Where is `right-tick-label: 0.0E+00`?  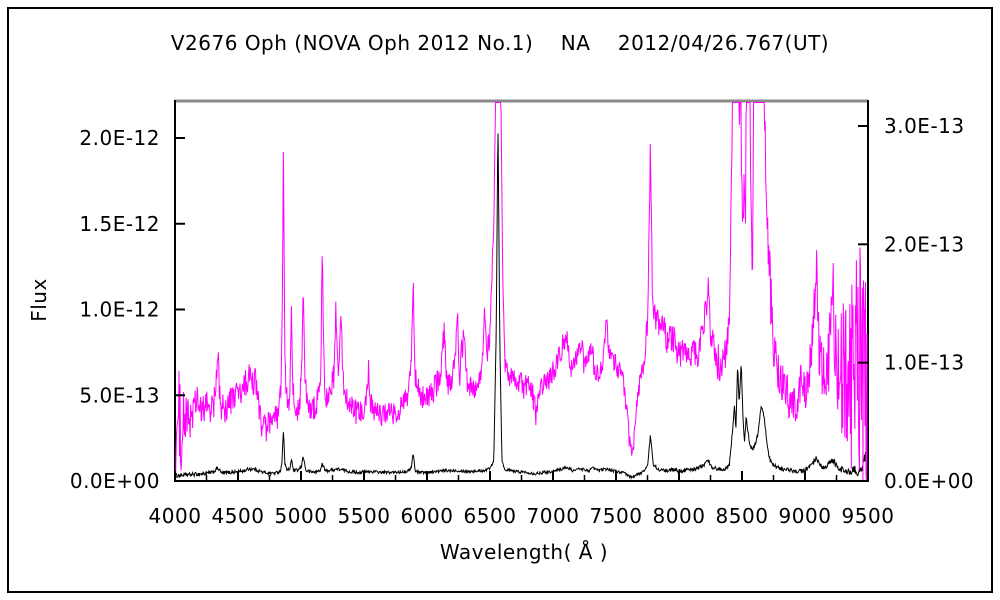
right-tick-label: 0.0E+00 is located at coordinates (929, 481).